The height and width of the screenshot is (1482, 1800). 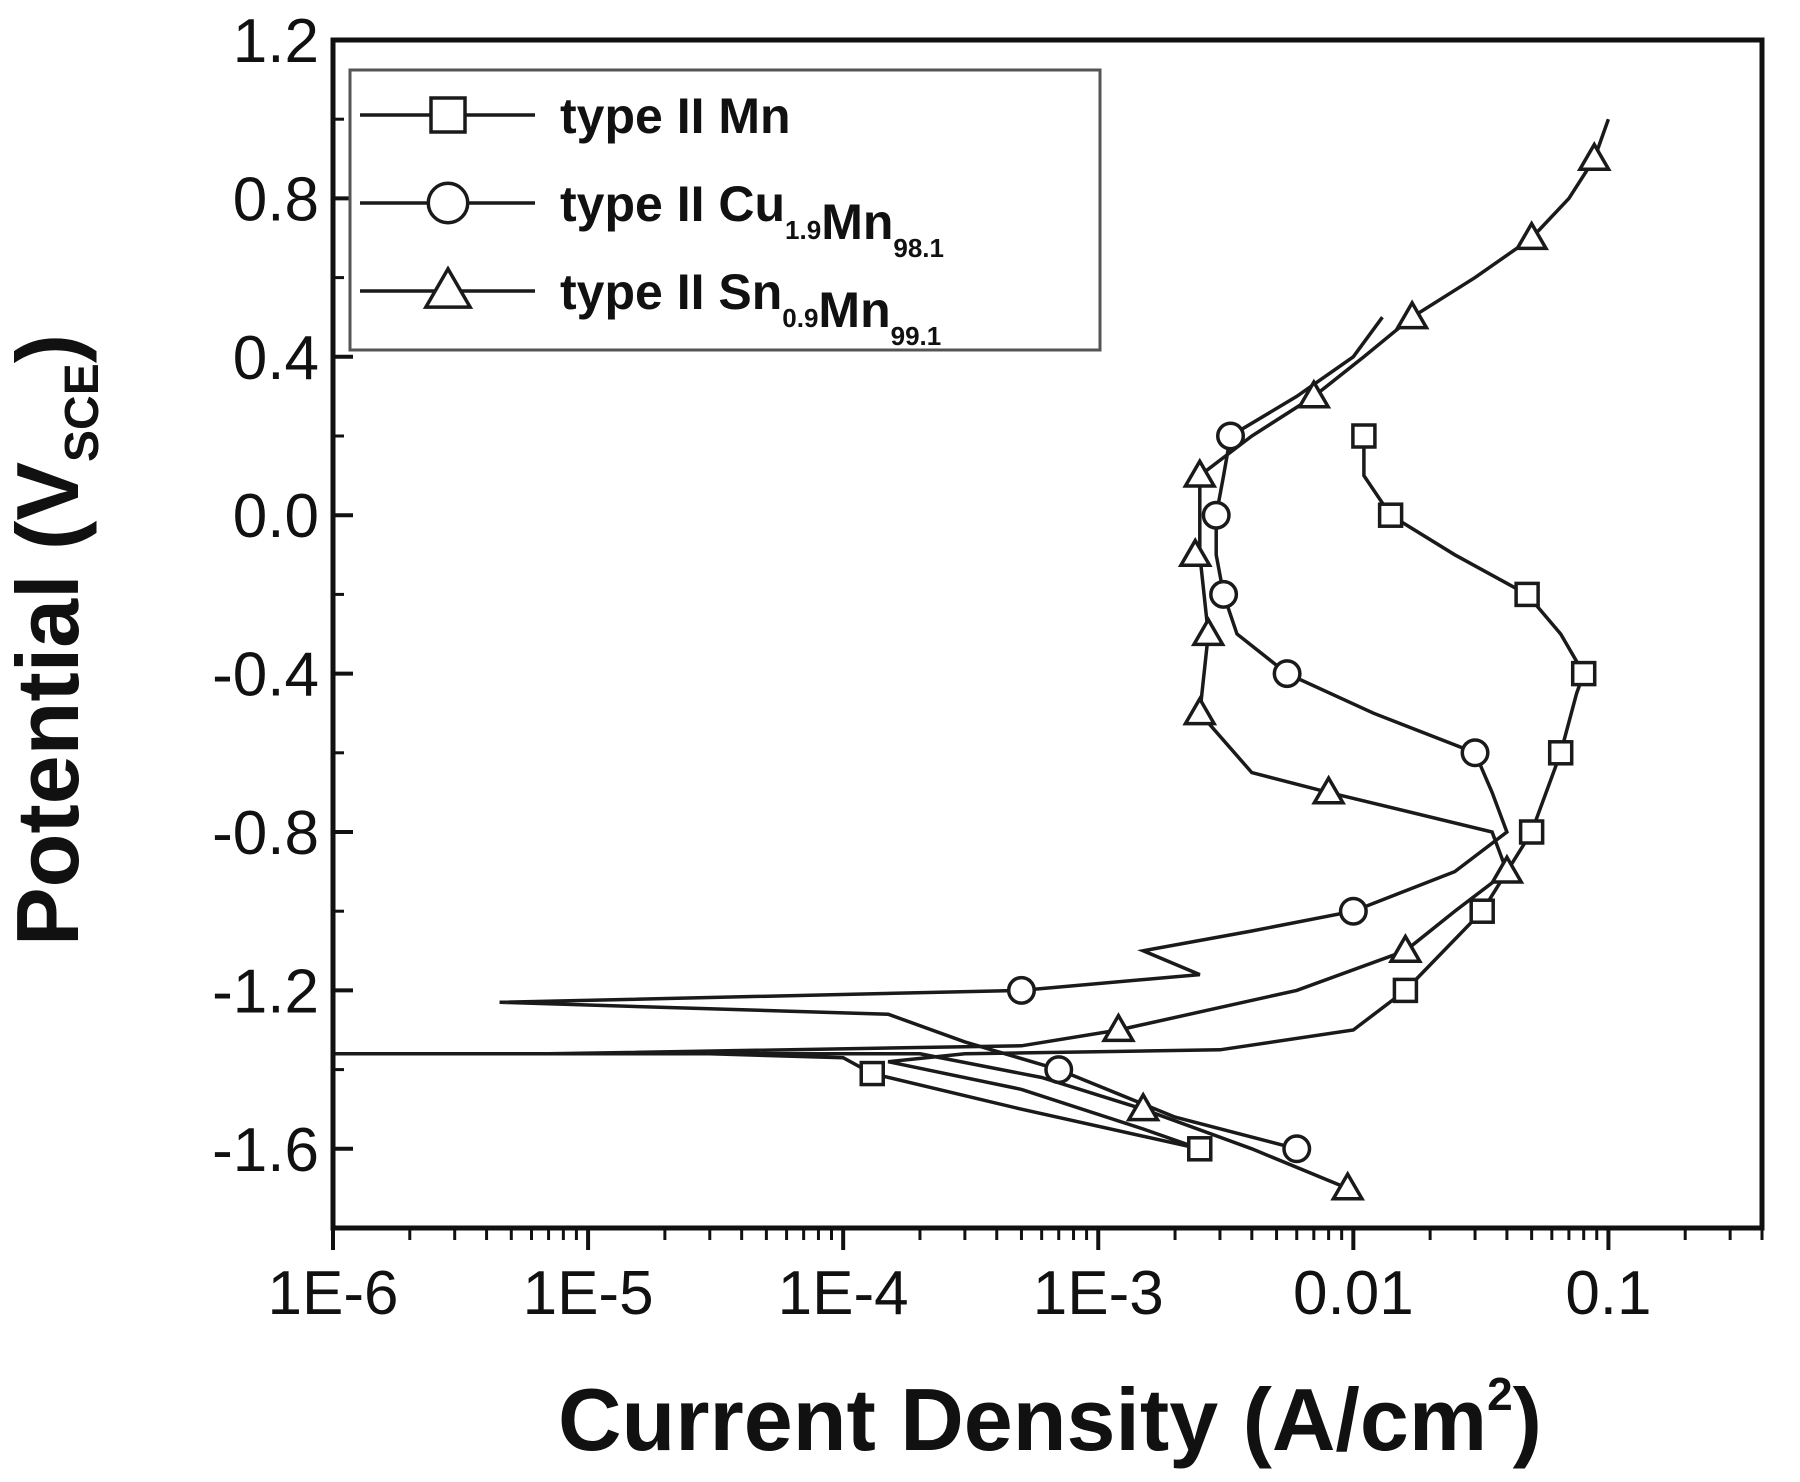 I want to click on legend-marker-triangle, so click(x=448, y=287).